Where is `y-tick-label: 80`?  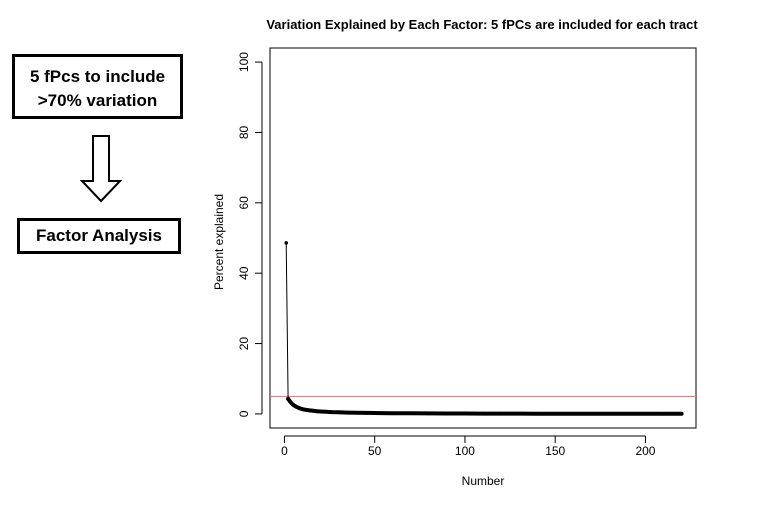
y-tick-label: 80 is located at coordinates (244, 132).